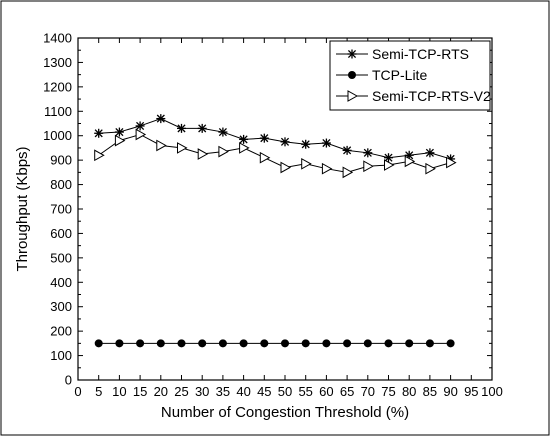 Image resolution: width=550 pixels, height=441 pixels. Describe the element at coordinates (347, 391) in the screenshot. I see `x-tick-label: 65` at that location.